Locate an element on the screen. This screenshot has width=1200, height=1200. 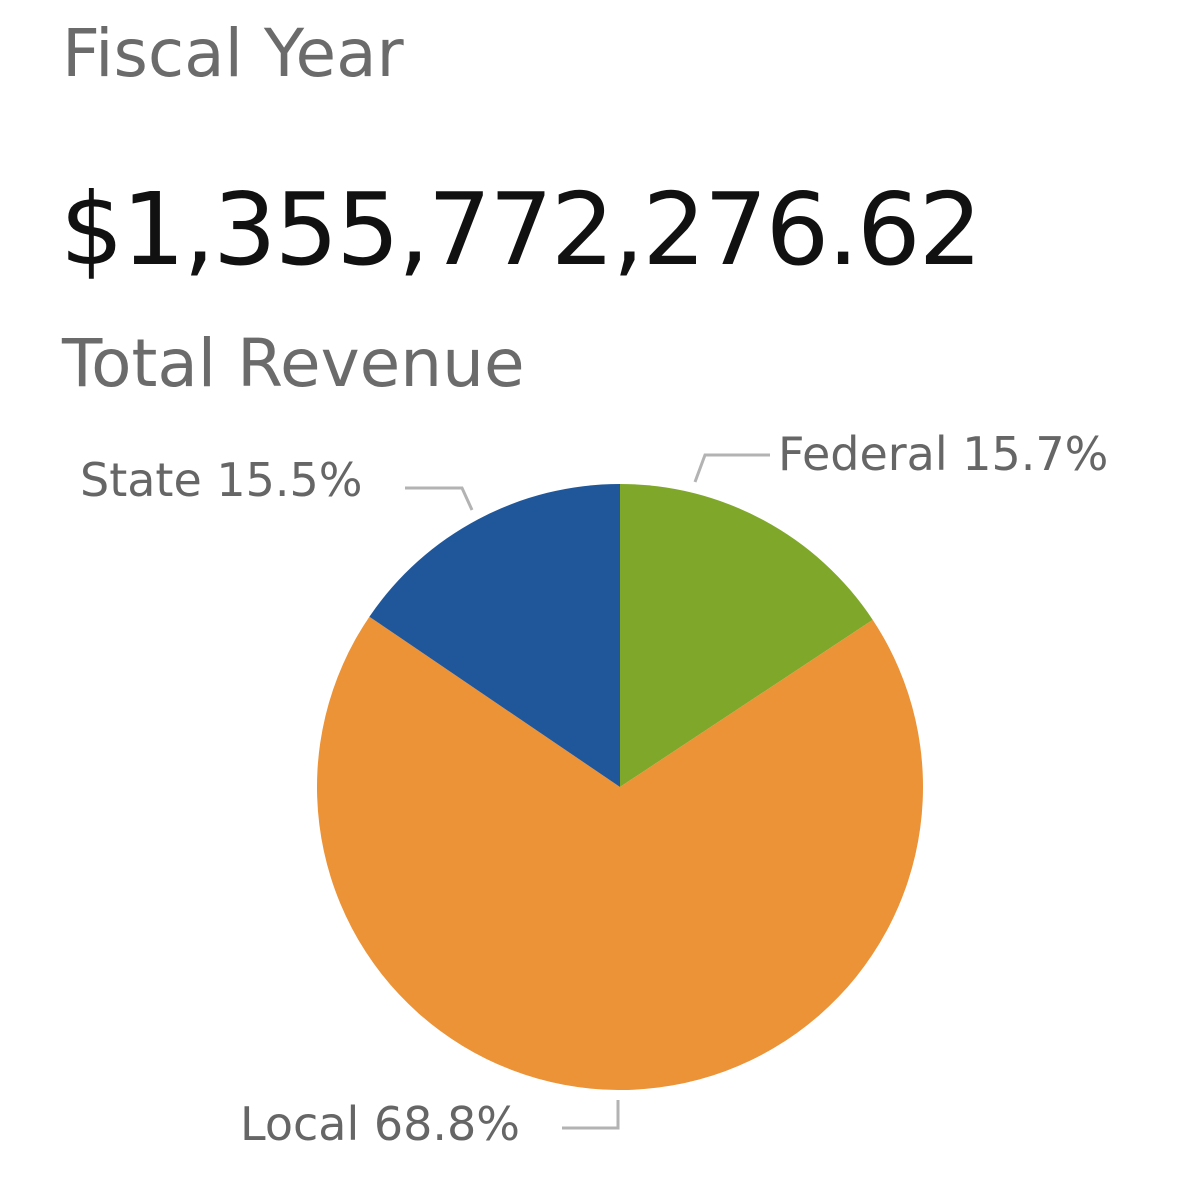
leader-line-federal is located at coordinates (731, 468).